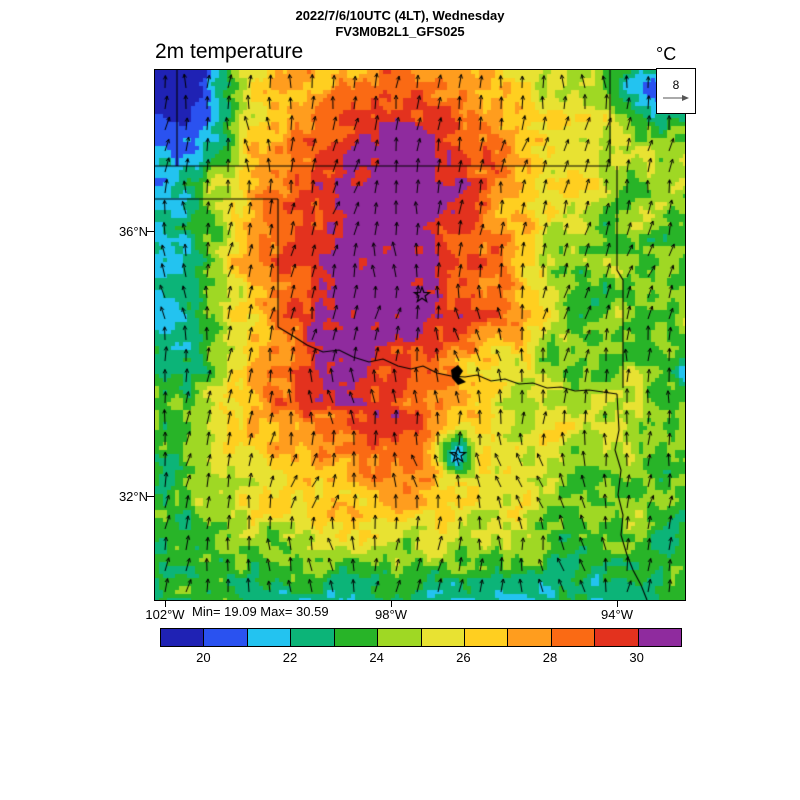 The width and height of the screenshot is (800, 800). I want to click on reference-arrow-icon, so click(676, 98).